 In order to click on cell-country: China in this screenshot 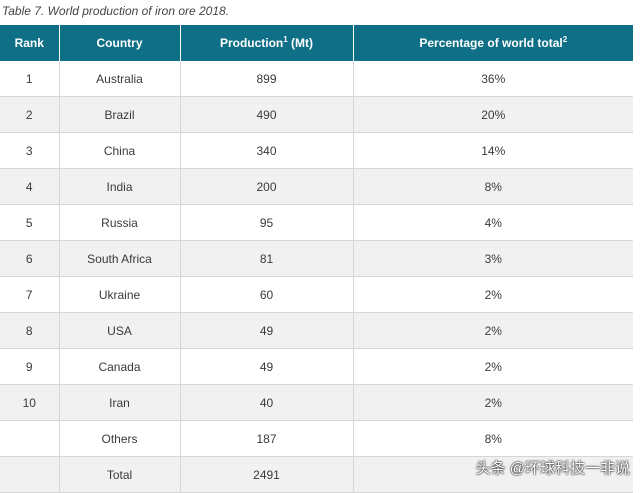, I will do `click(120, 150)`.